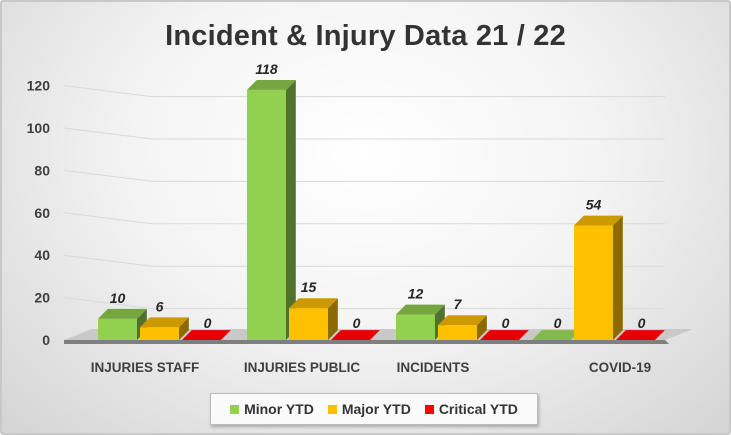 The width and height of the screenshot is (731, 435). Describe the element at coordinates (279, 409) in the screenshot. I see `legend-label-minor: Minor YTD` at that location.